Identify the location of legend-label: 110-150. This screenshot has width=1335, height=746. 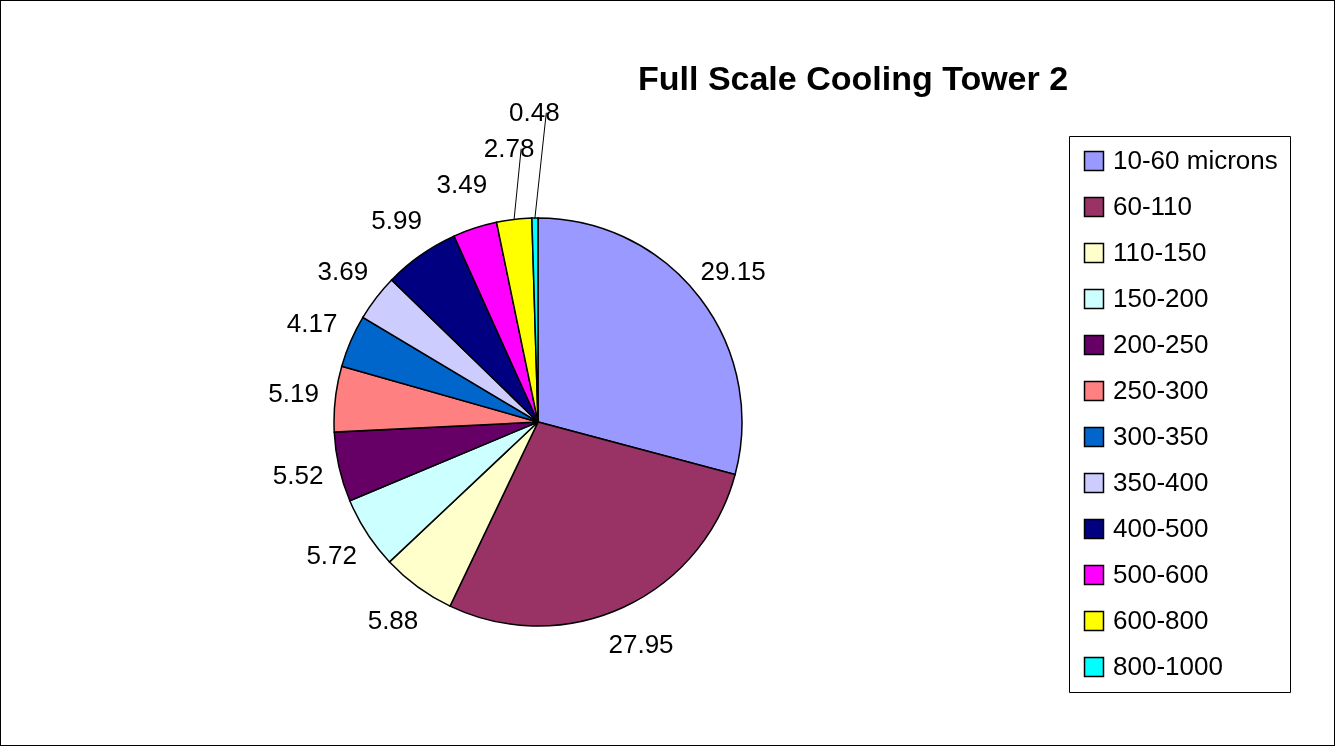
(1160, 252).